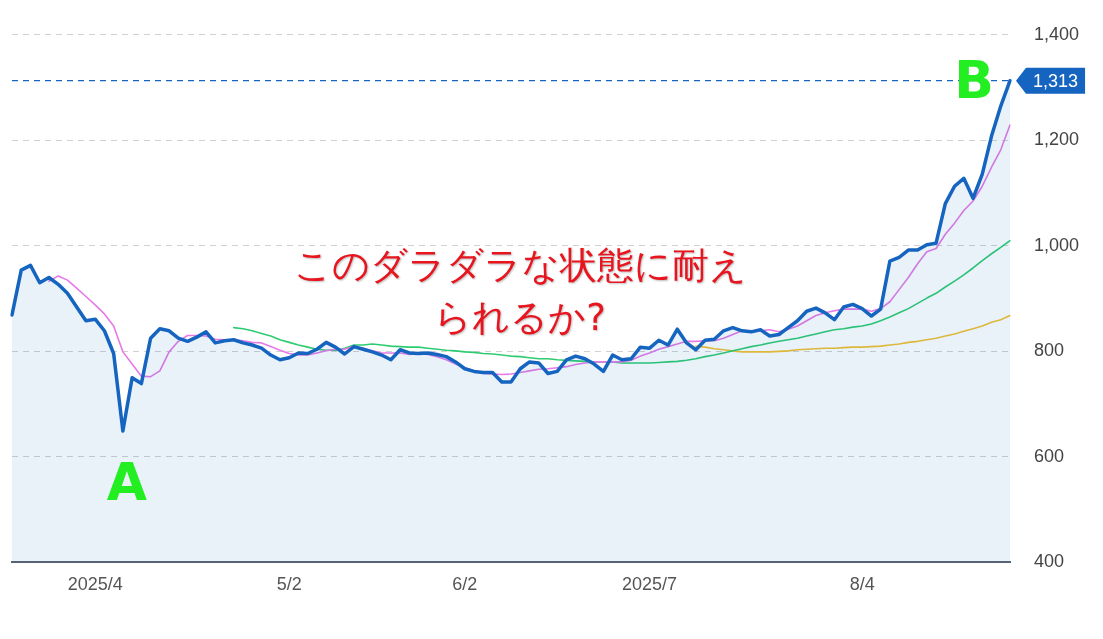 The image size is (1103, 639). What do you see at coordinates (650, 584) in the screenshot?
I see `x-tick-label: 2025/7` at bounding box center [650, 584].